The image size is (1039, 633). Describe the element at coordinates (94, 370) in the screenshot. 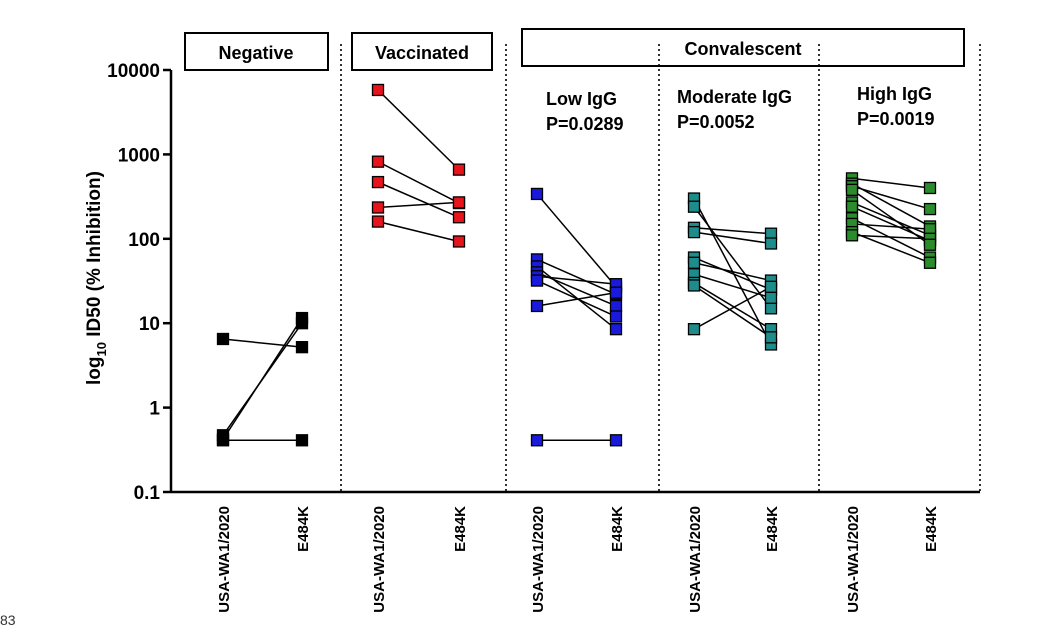

I see `y-axis-title-main: log` at that location.